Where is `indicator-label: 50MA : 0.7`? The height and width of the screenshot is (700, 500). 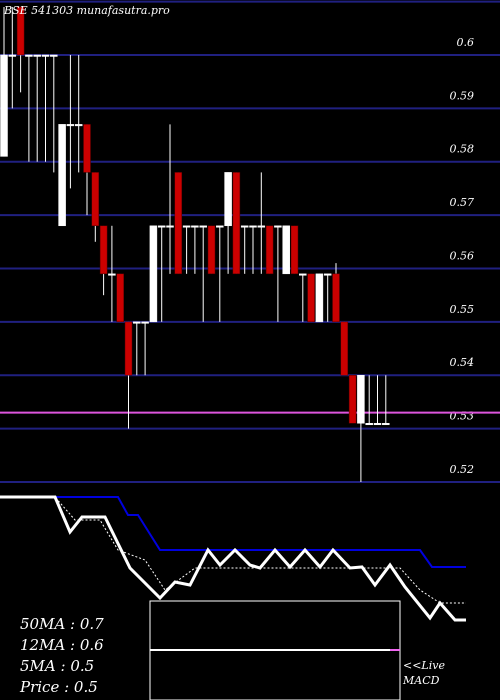 indicator-label: 50MA : 0.7 is located at coordinates (62, 624).